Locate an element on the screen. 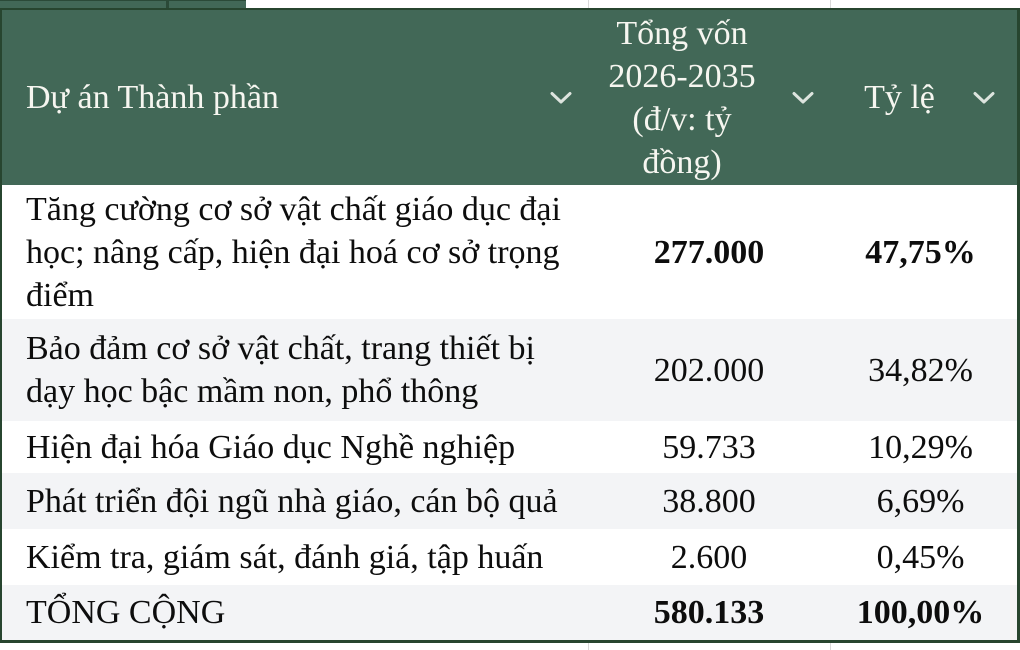  amount-cell: 59.733 is located at coordinates (709, 447).